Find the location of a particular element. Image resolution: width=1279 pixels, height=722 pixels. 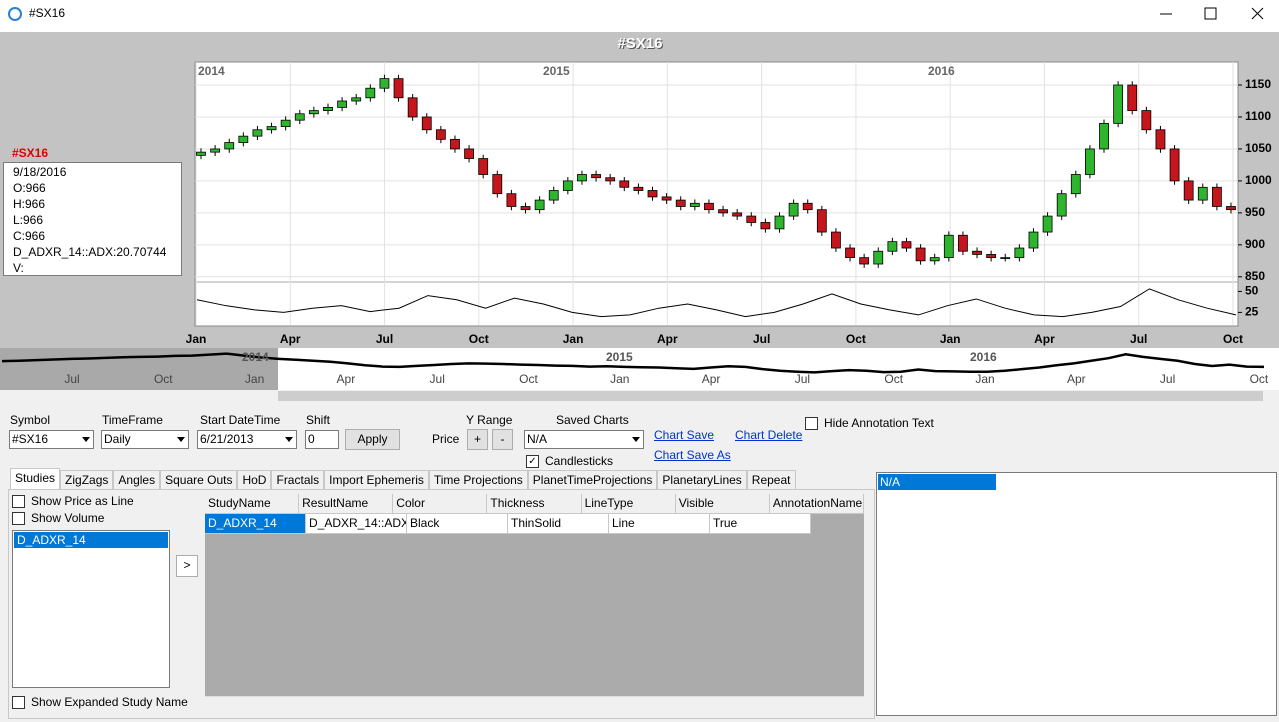

grid-cell: Line is located at coordinates (659, 524).